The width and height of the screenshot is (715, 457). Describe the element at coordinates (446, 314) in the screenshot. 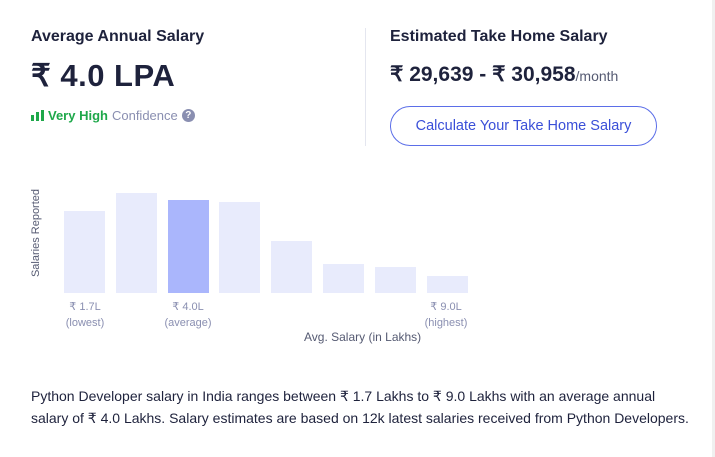

I see `tick-highest: ₹ 9.0L (highest)` at that location.